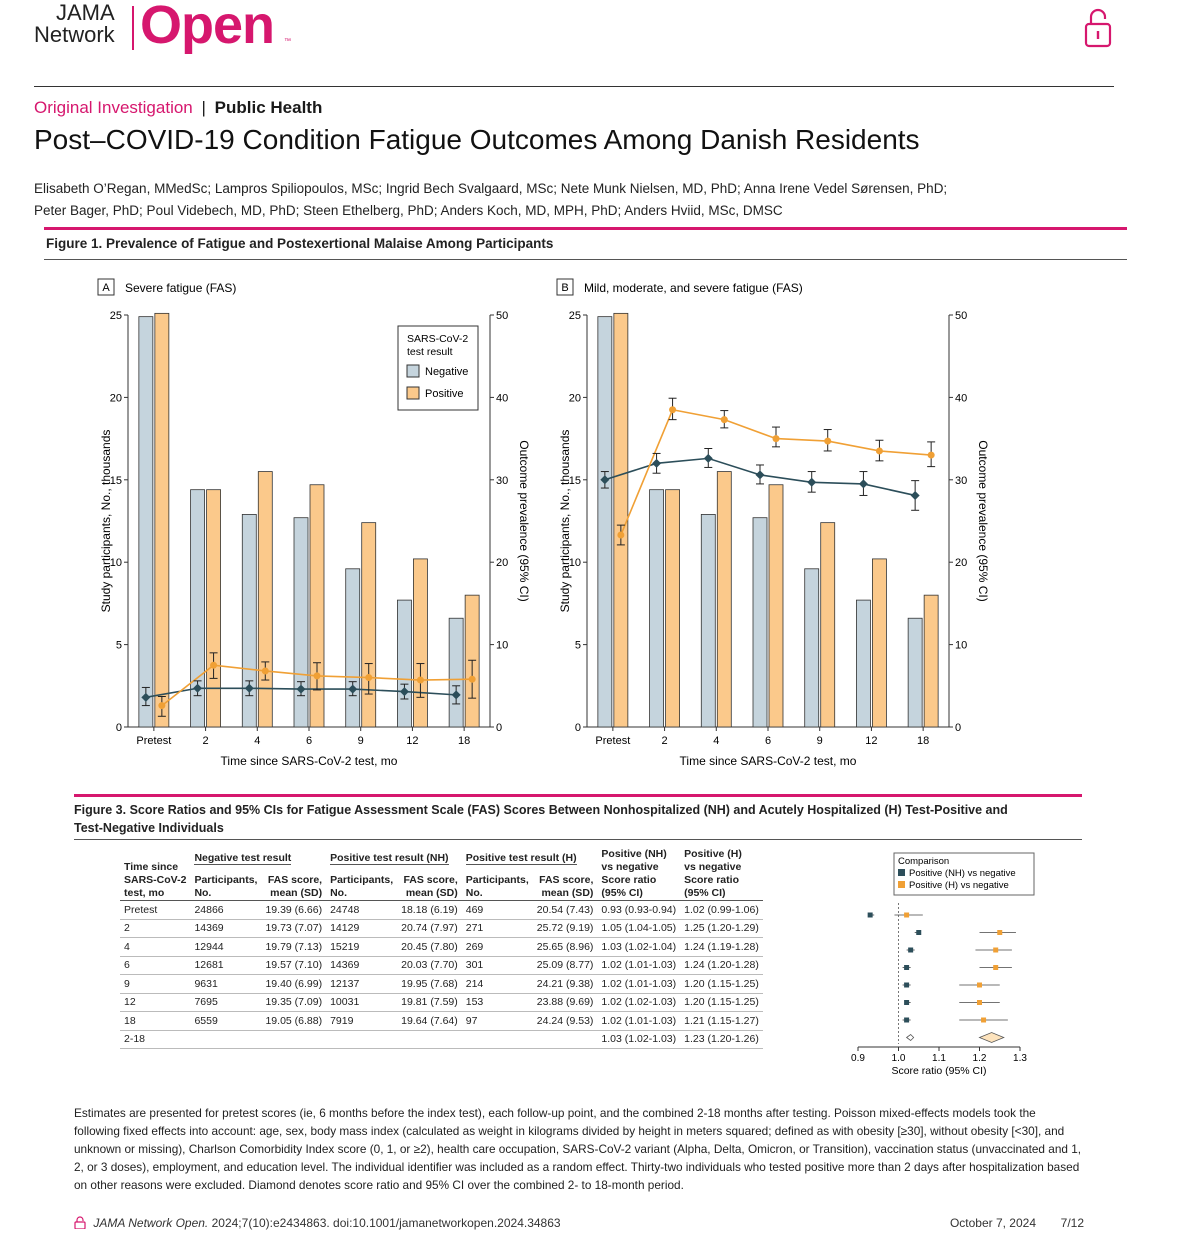 The image size is (1180, 1250). Describe the element at coordinates (992, 1223) in the screenshot. I see `footer-date: October 7, 2024` at that location.